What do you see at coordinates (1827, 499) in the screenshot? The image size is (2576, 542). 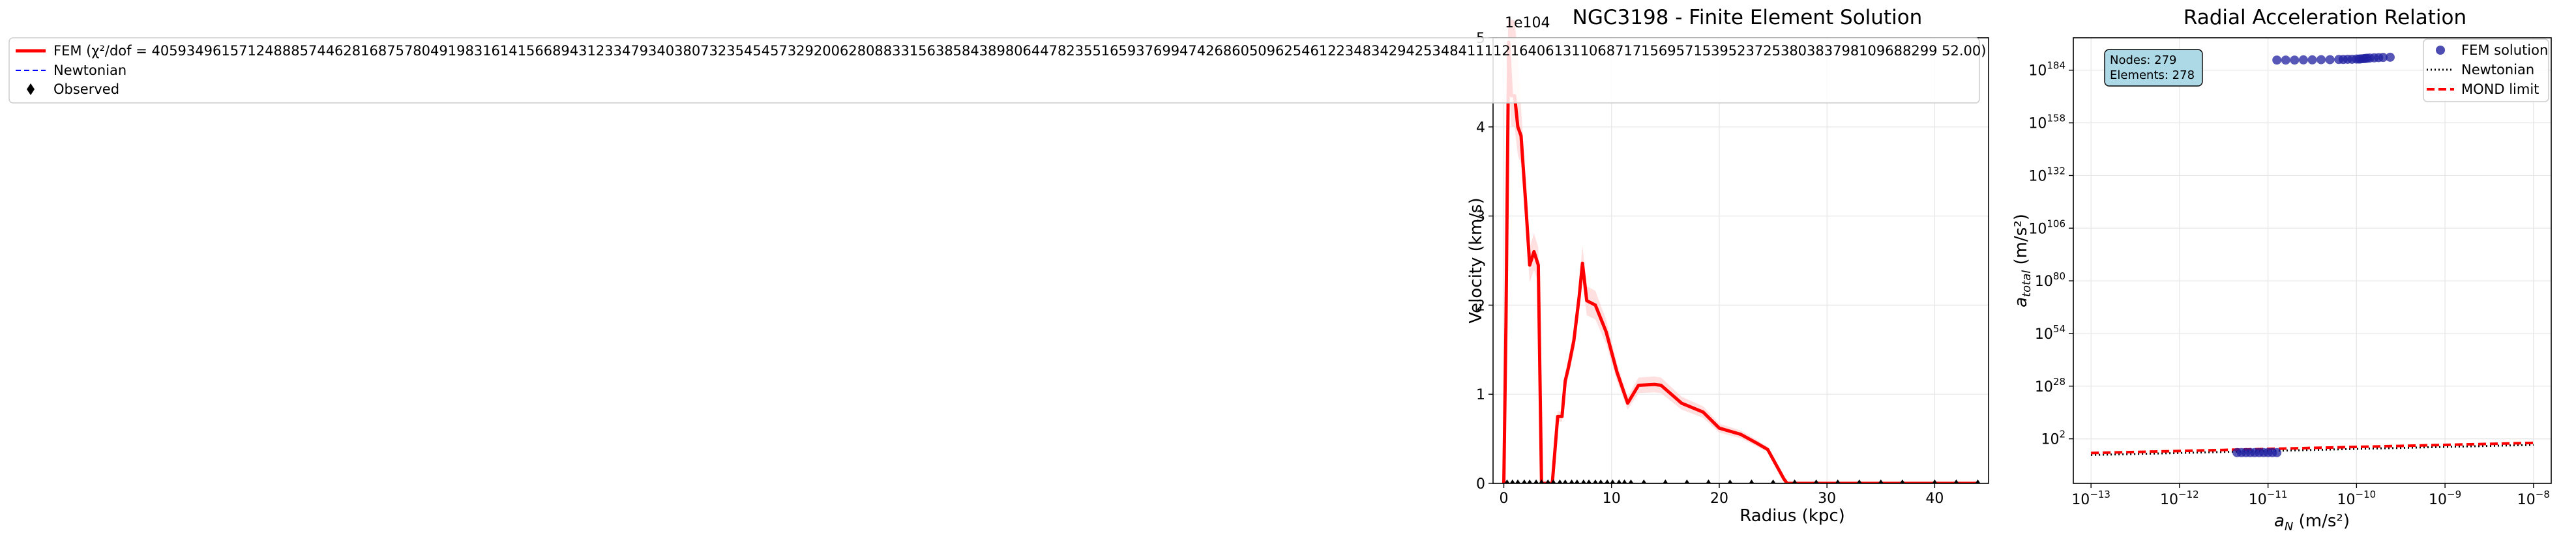 I see `velocity-x-tick-label: 30` at bounding box center [1827, 499].